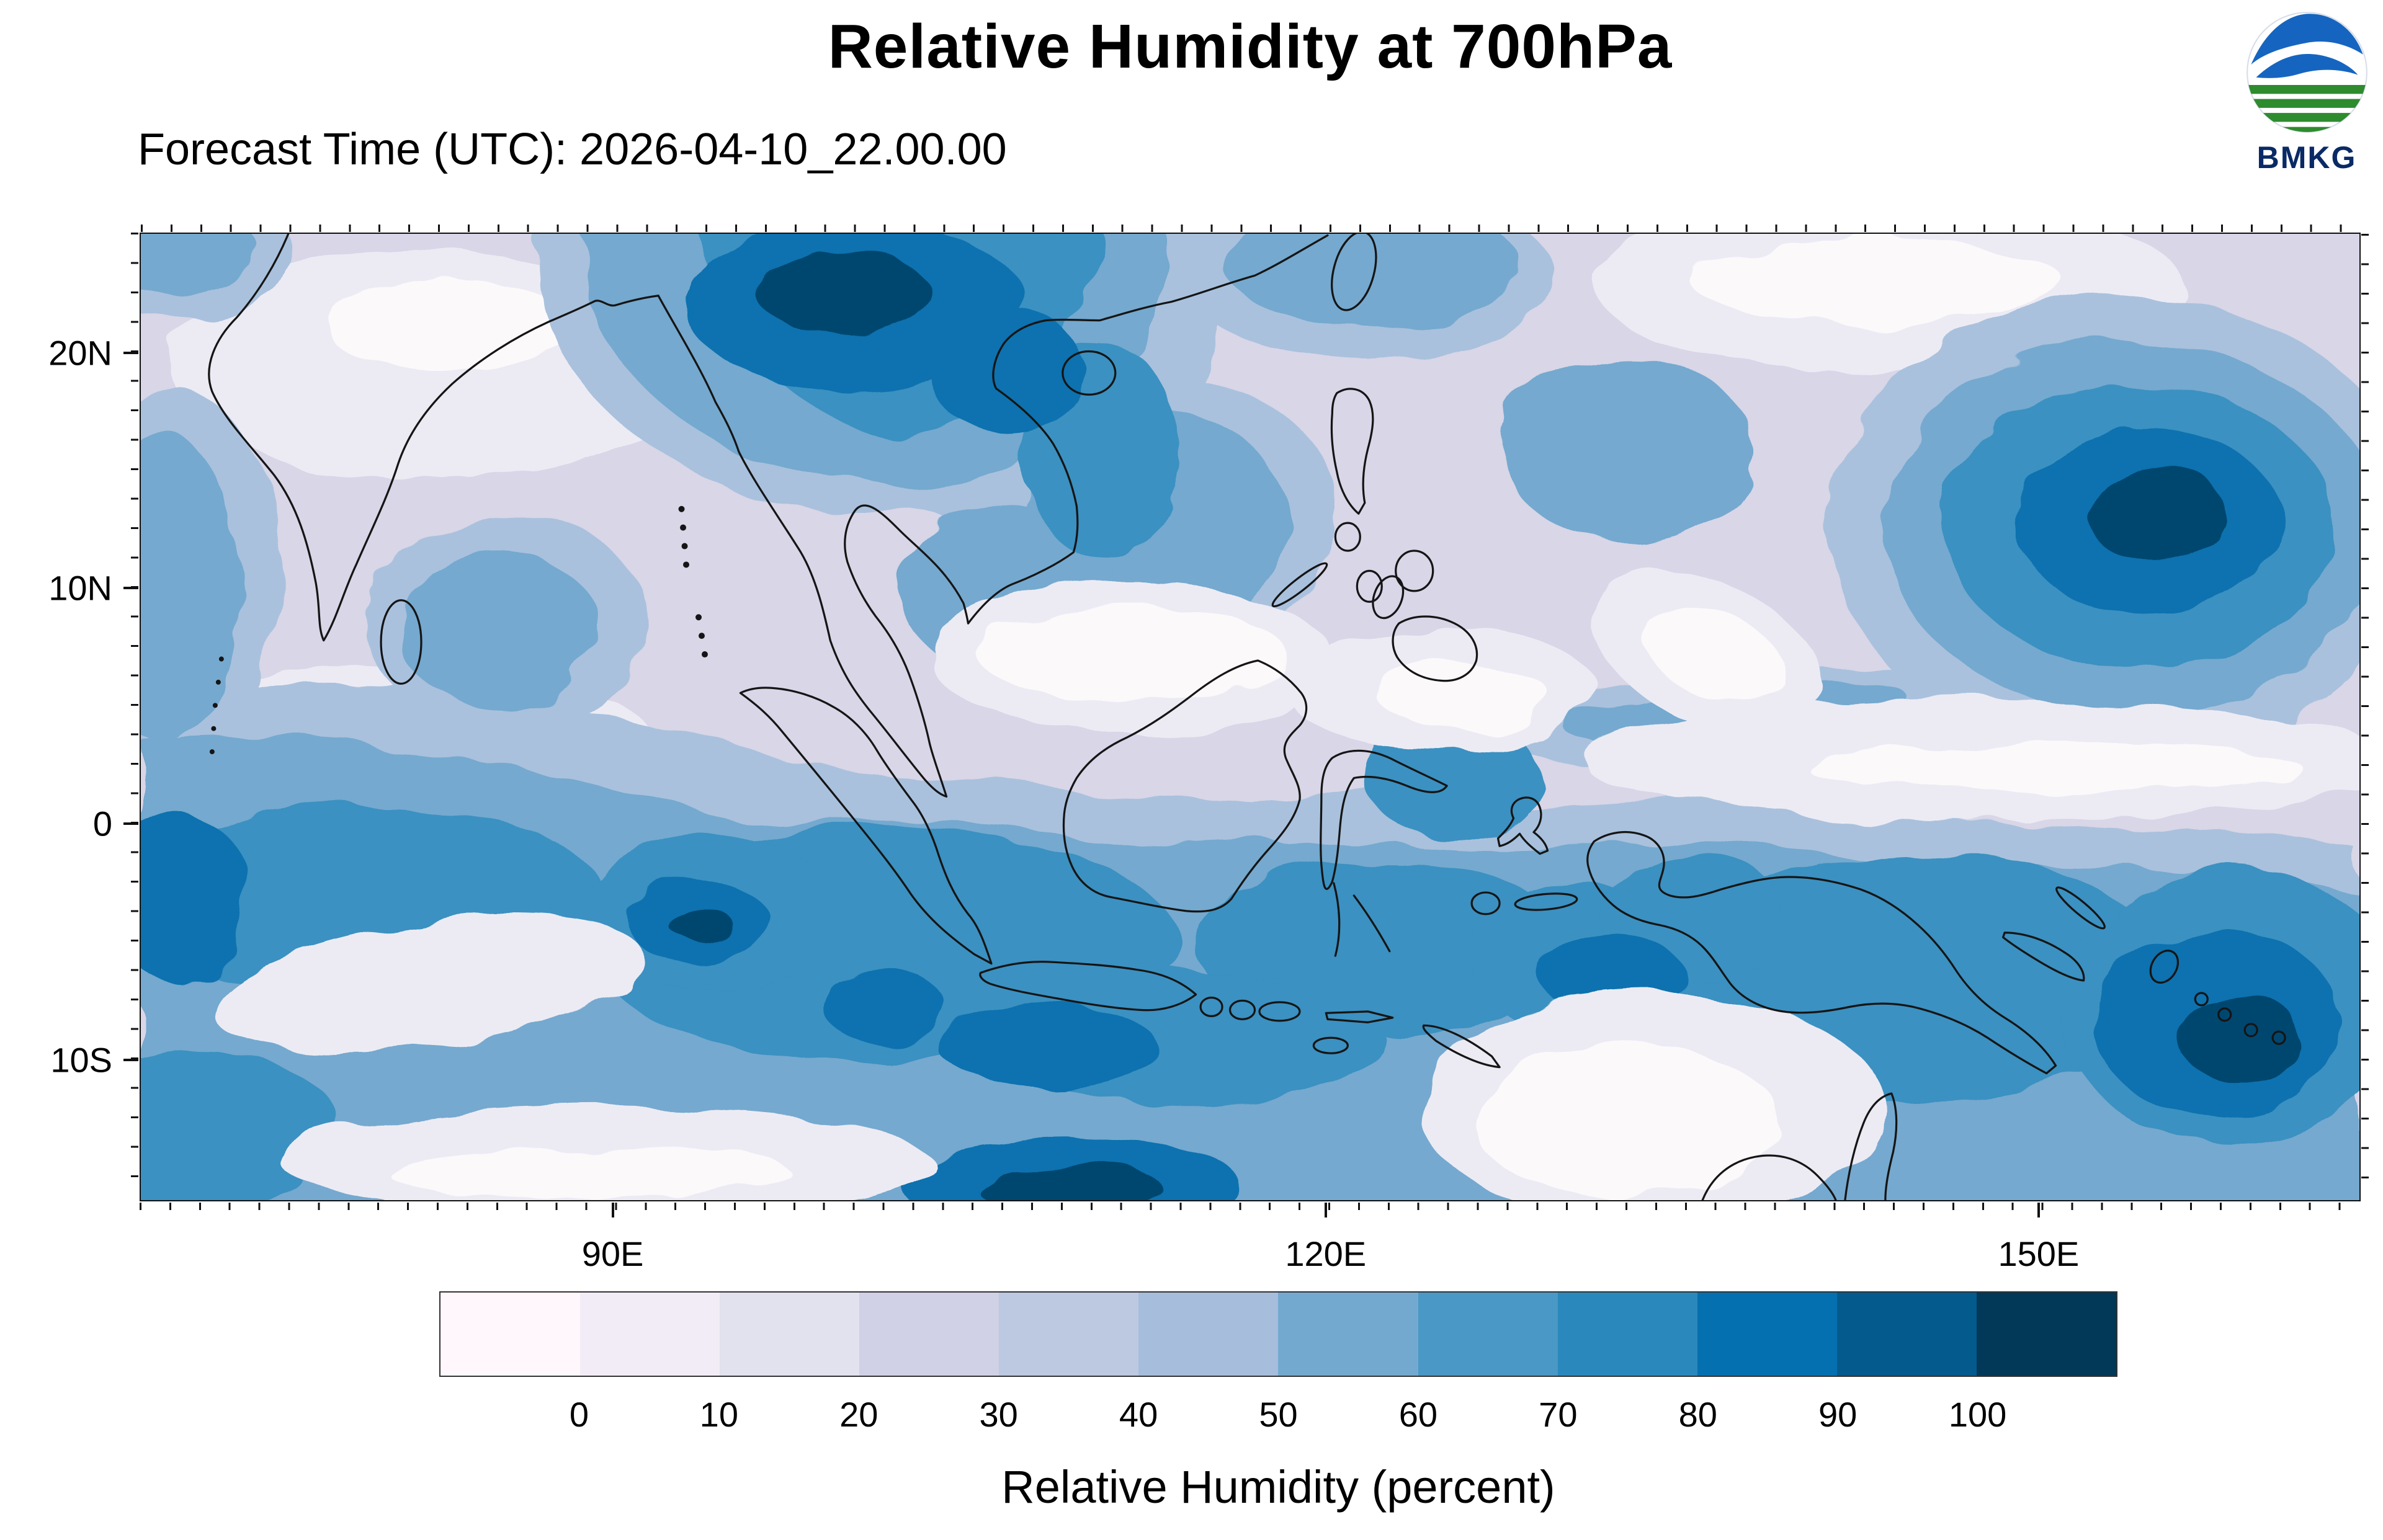 The height and width of the screenshot is (1540, 2383). What do you see at coordinates (1250, 47) in the screenshot?
I see `chart-title: Relative Humidity at 700hPa` at bounding box center [1250, 47].